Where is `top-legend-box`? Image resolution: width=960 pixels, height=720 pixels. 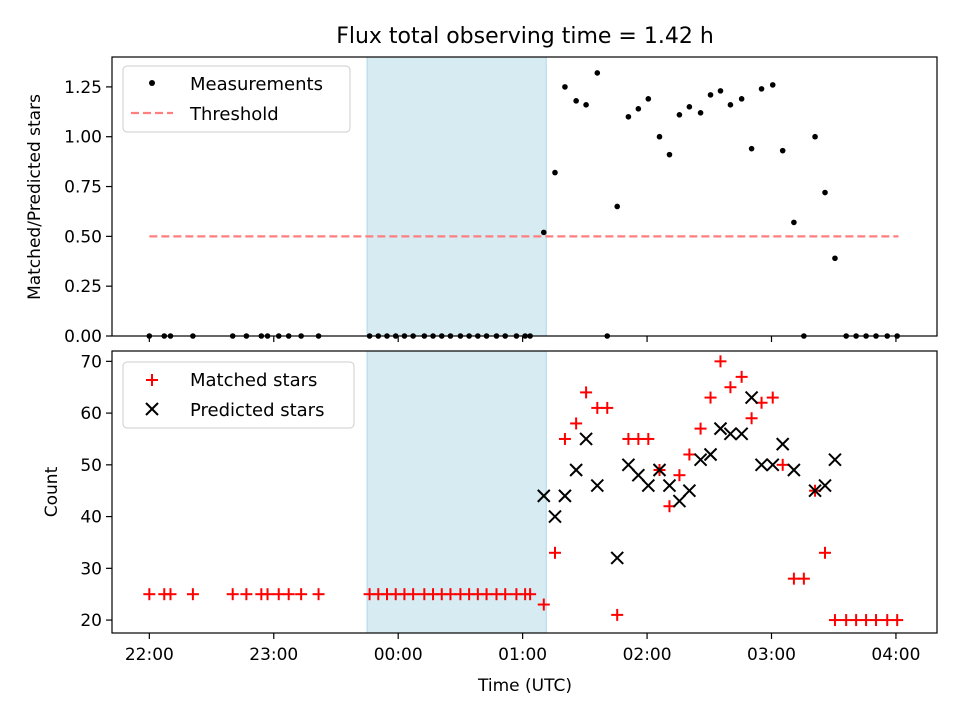 top-legend-box is located at coordinates (236, 99).